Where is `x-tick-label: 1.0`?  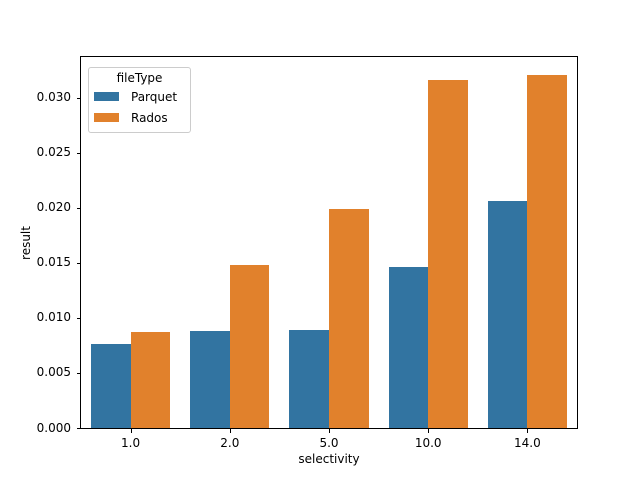 x-tick-label: 1.0 is located at coordinates (131, 443).